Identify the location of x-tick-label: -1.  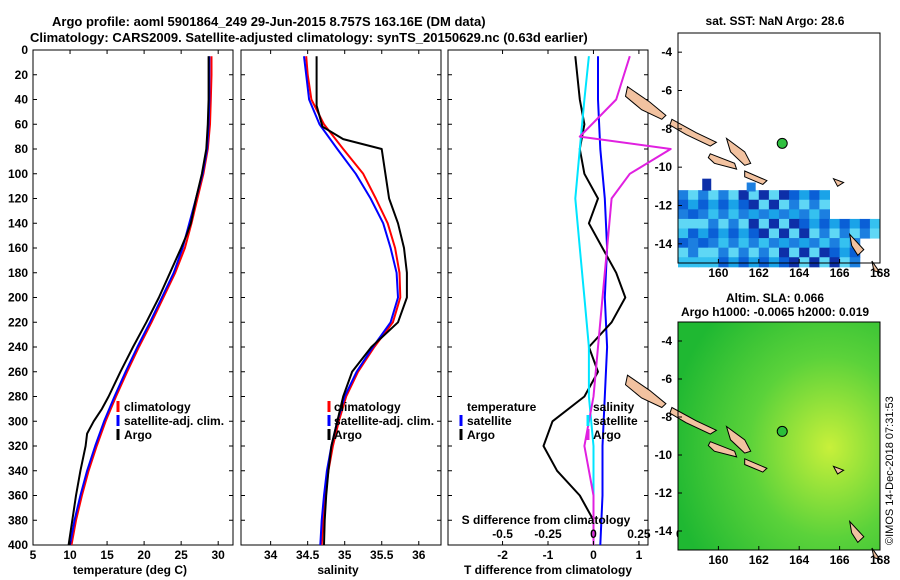
(548, 555).